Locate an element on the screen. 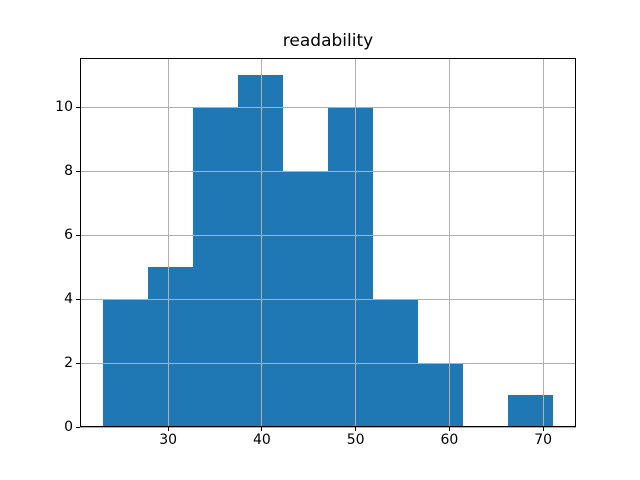 The height and width of the screenshot is (480, 640). y-tick-label: 2 is located at coordinates (68, 362).